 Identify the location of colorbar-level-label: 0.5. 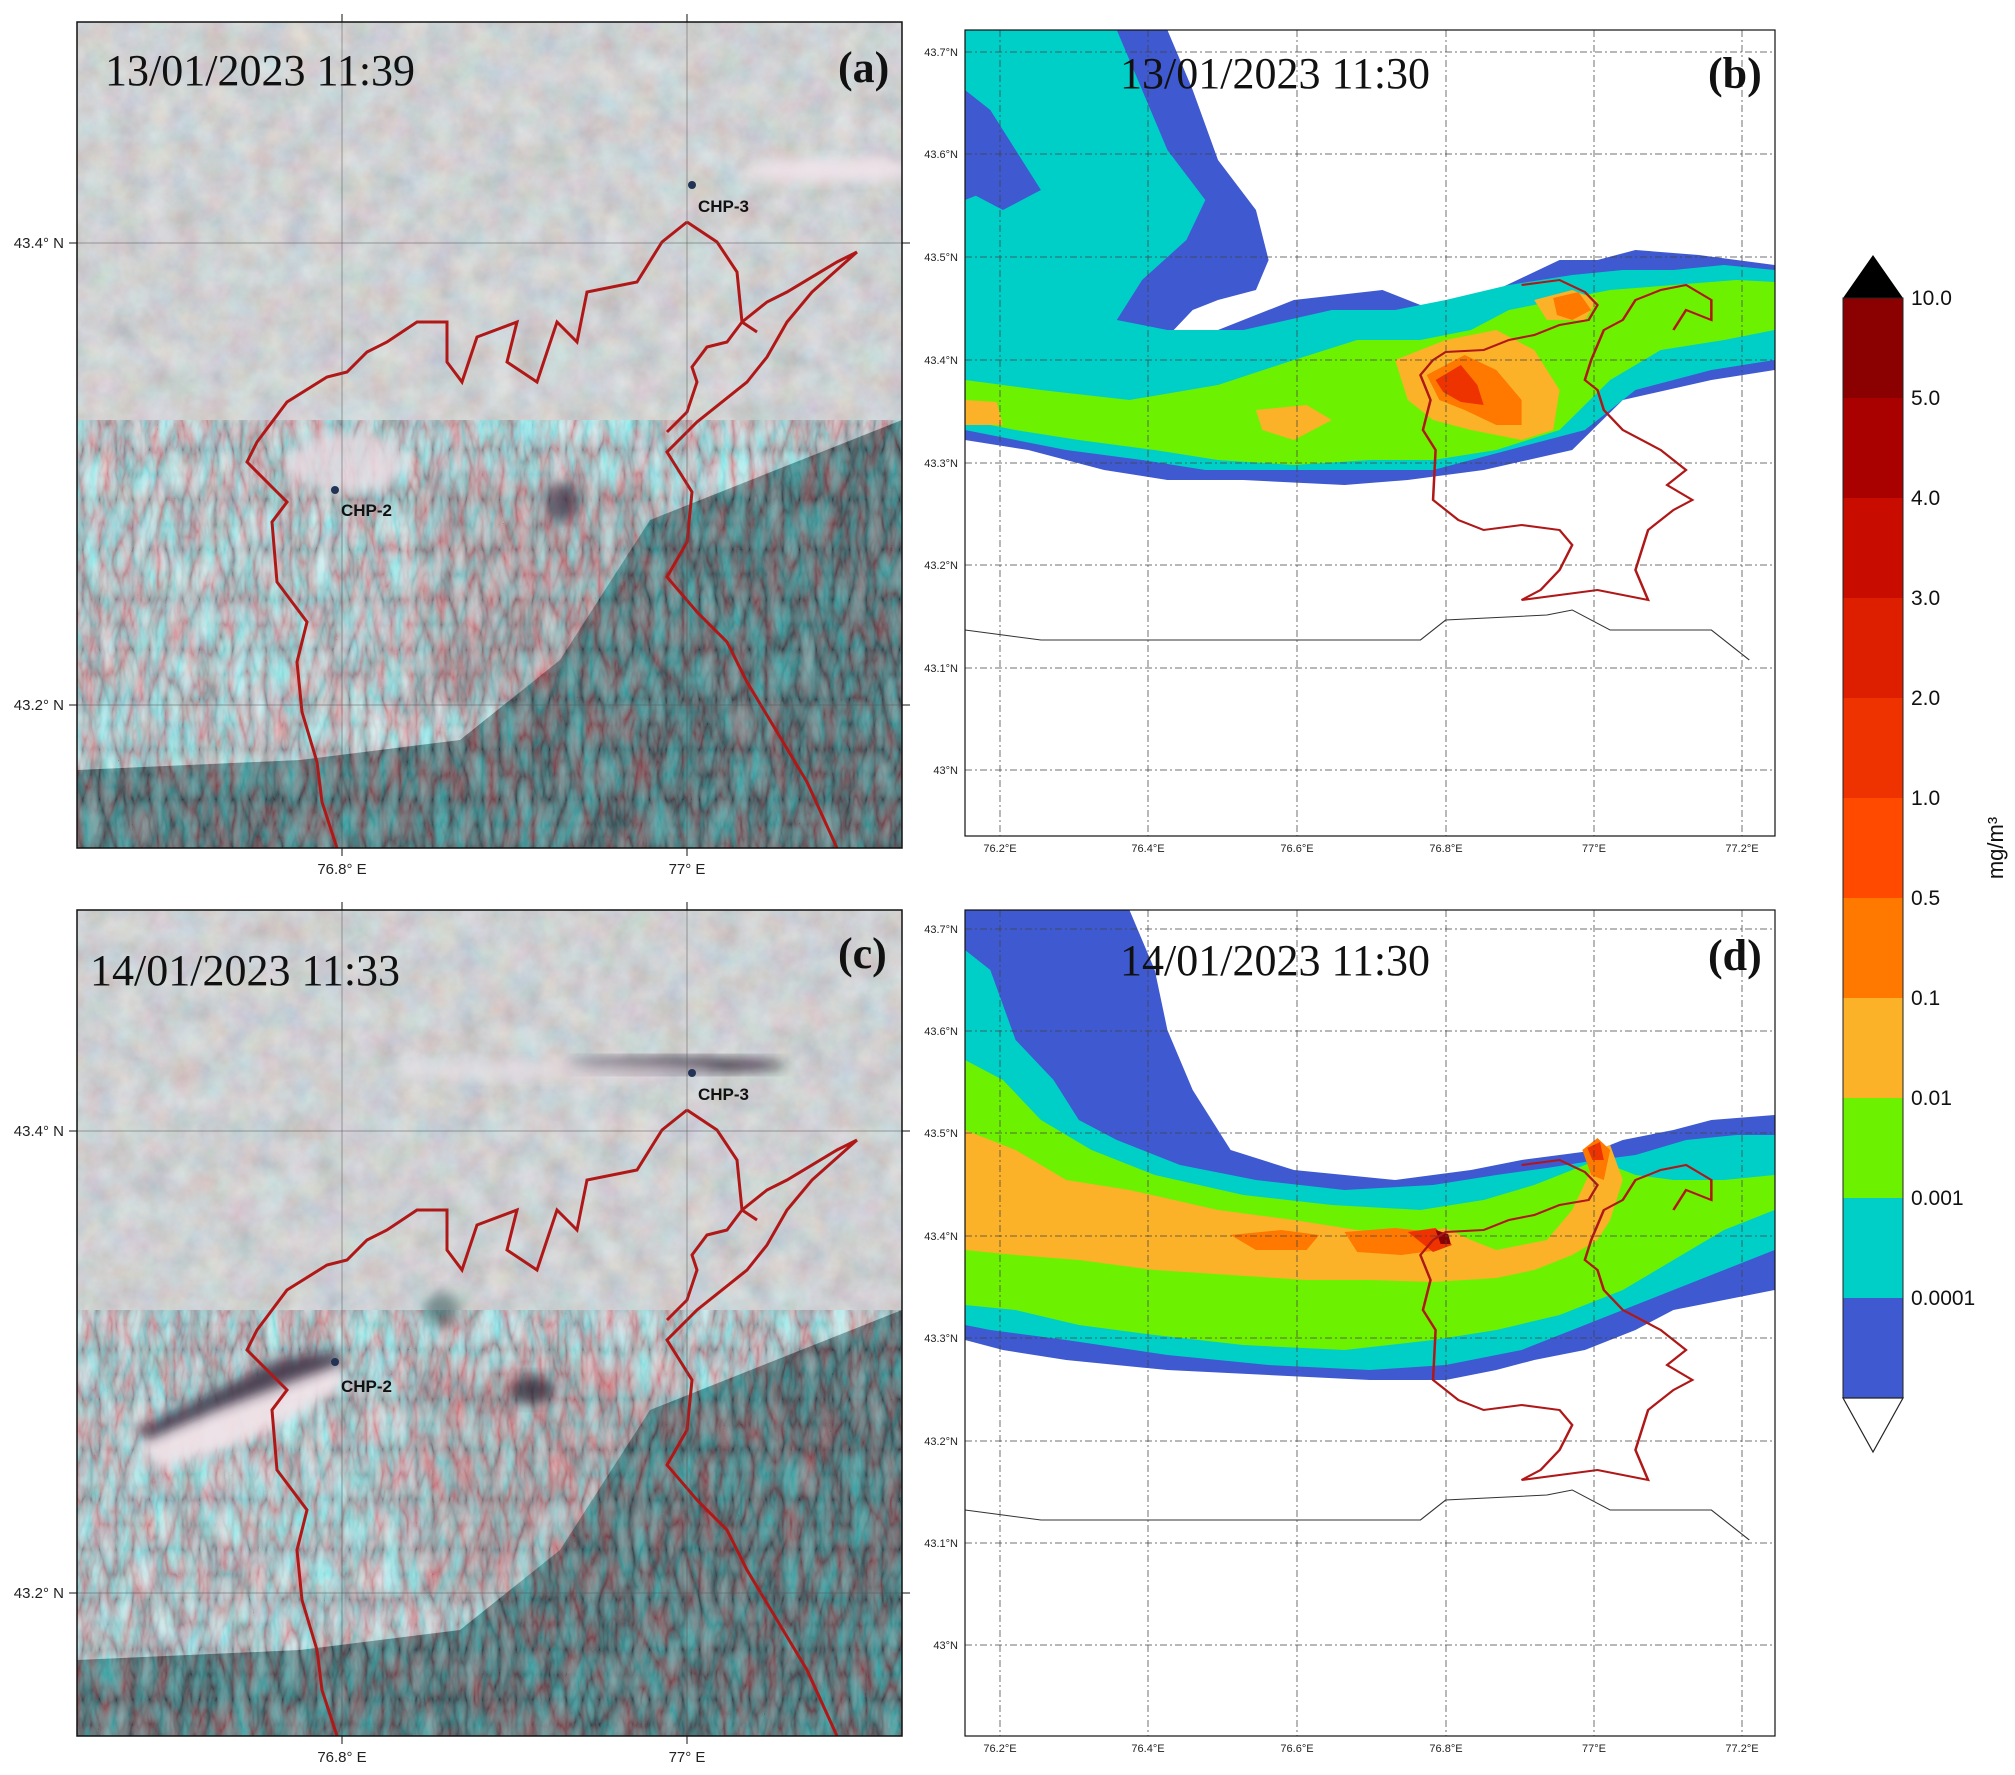
(1925, 898).